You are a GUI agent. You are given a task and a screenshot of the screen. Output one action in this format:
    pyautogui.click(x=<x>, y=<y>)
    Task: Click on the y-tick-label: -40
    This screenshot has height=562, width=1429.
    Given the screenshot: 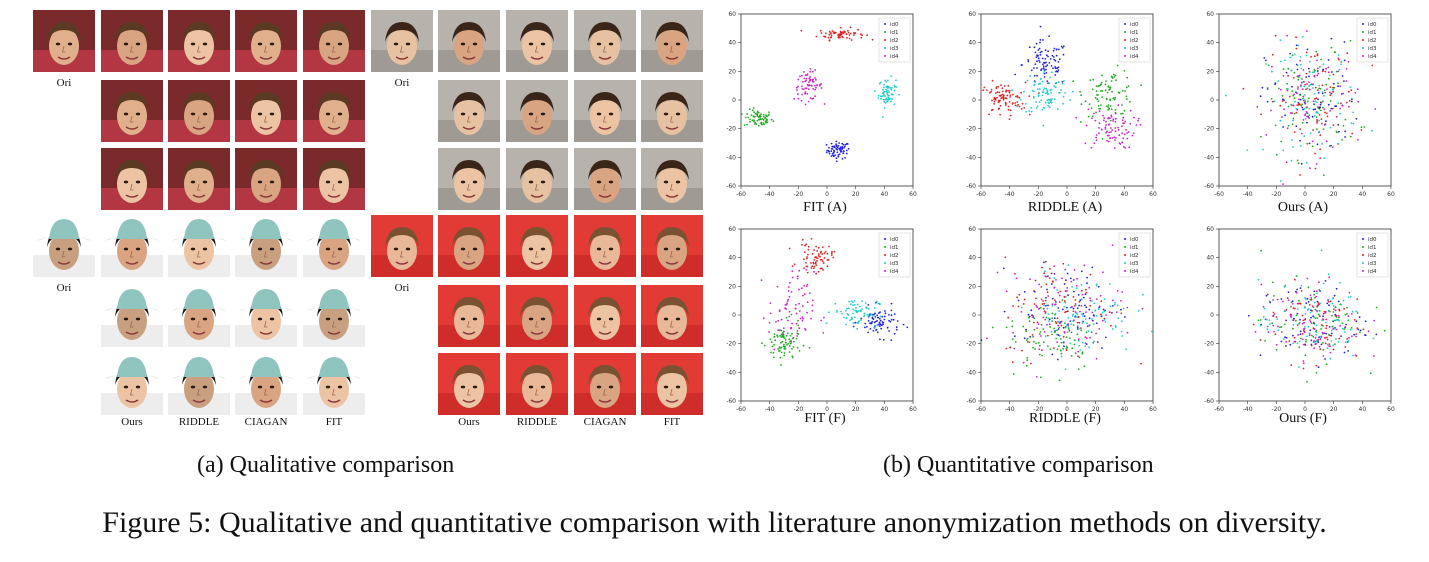 What is the action you would take?
    pyautogui.click(x=731, y=157)
    